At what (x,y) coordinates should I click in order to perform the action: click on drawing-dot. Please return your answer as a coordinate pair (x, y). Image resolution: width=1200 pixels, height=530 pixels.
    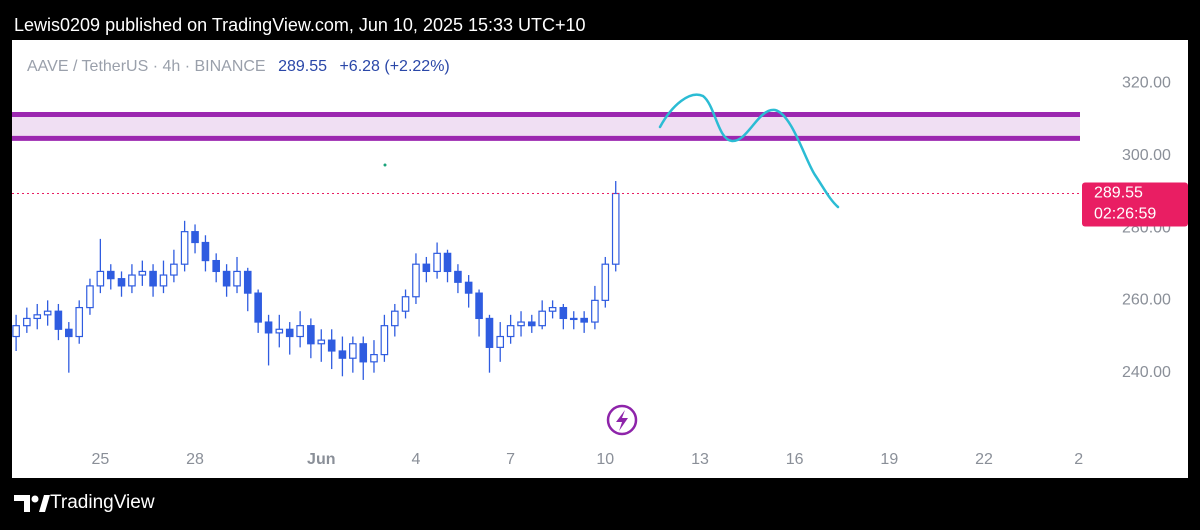
    Looking at the image, I should click on (385, 165).